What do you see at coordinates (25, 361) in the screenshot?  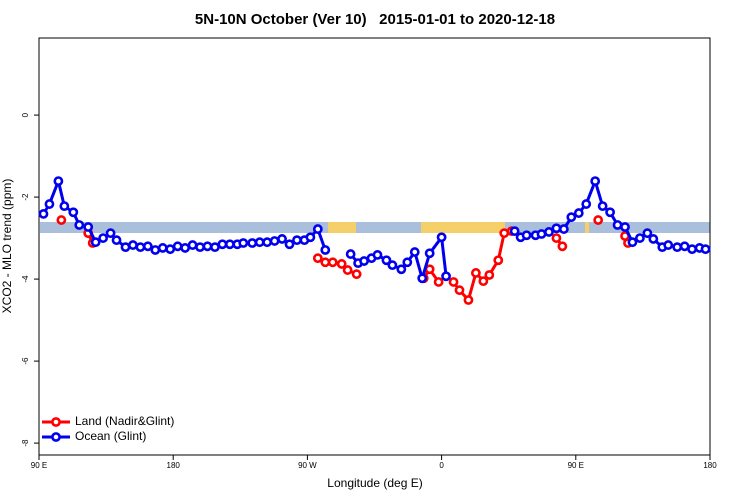 I see `y-tick-label: -6` at bounding box center [25, 361].